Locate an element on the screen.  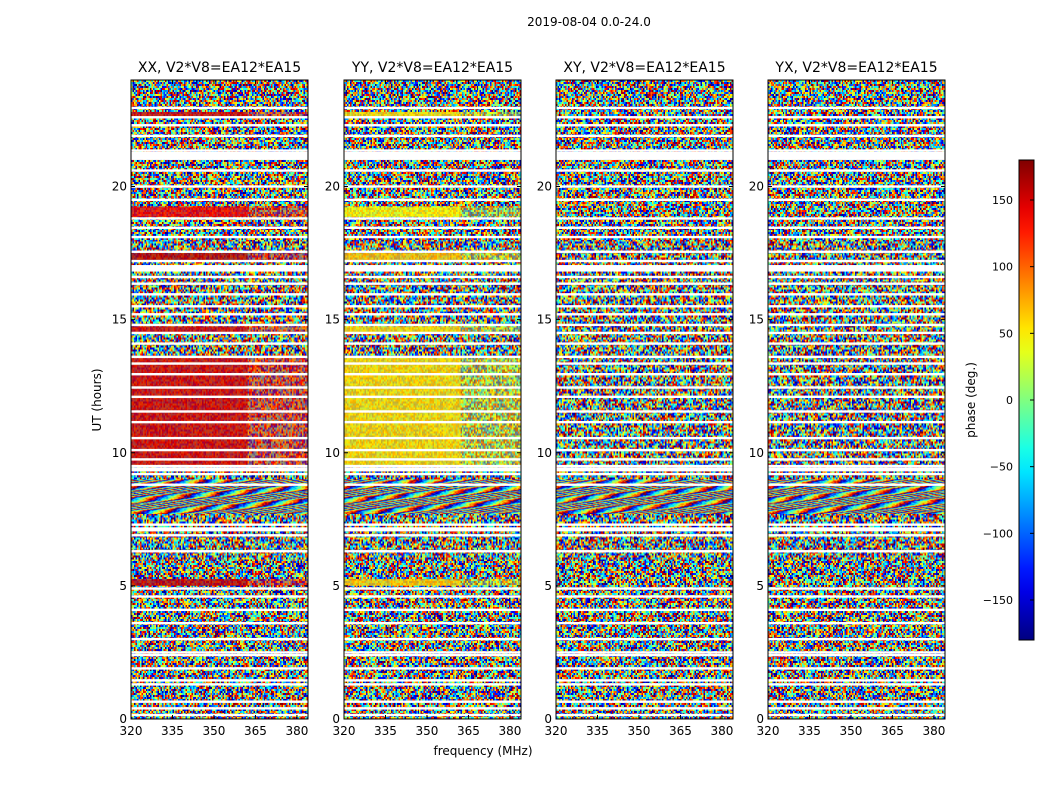
x-tick-label-yx-335: 335 is located at coordinates (809, 731).